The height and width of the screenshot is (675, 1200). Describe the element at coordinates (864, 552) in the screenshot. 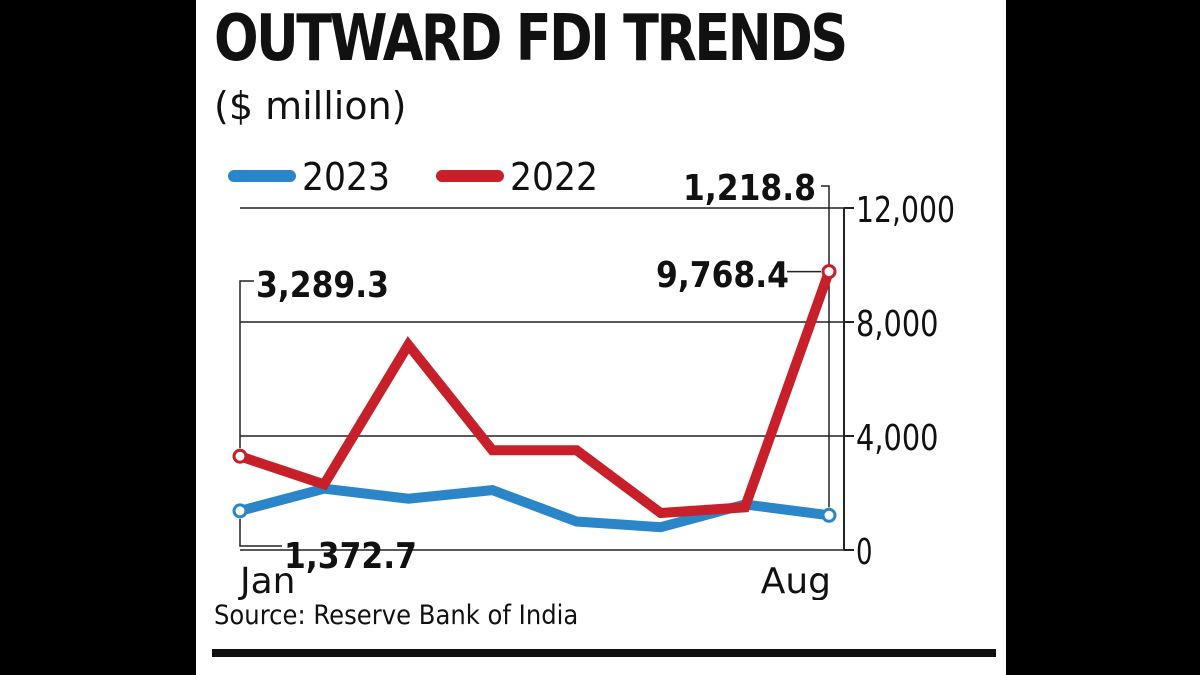

I see `y-tick-label: 0` at that location.